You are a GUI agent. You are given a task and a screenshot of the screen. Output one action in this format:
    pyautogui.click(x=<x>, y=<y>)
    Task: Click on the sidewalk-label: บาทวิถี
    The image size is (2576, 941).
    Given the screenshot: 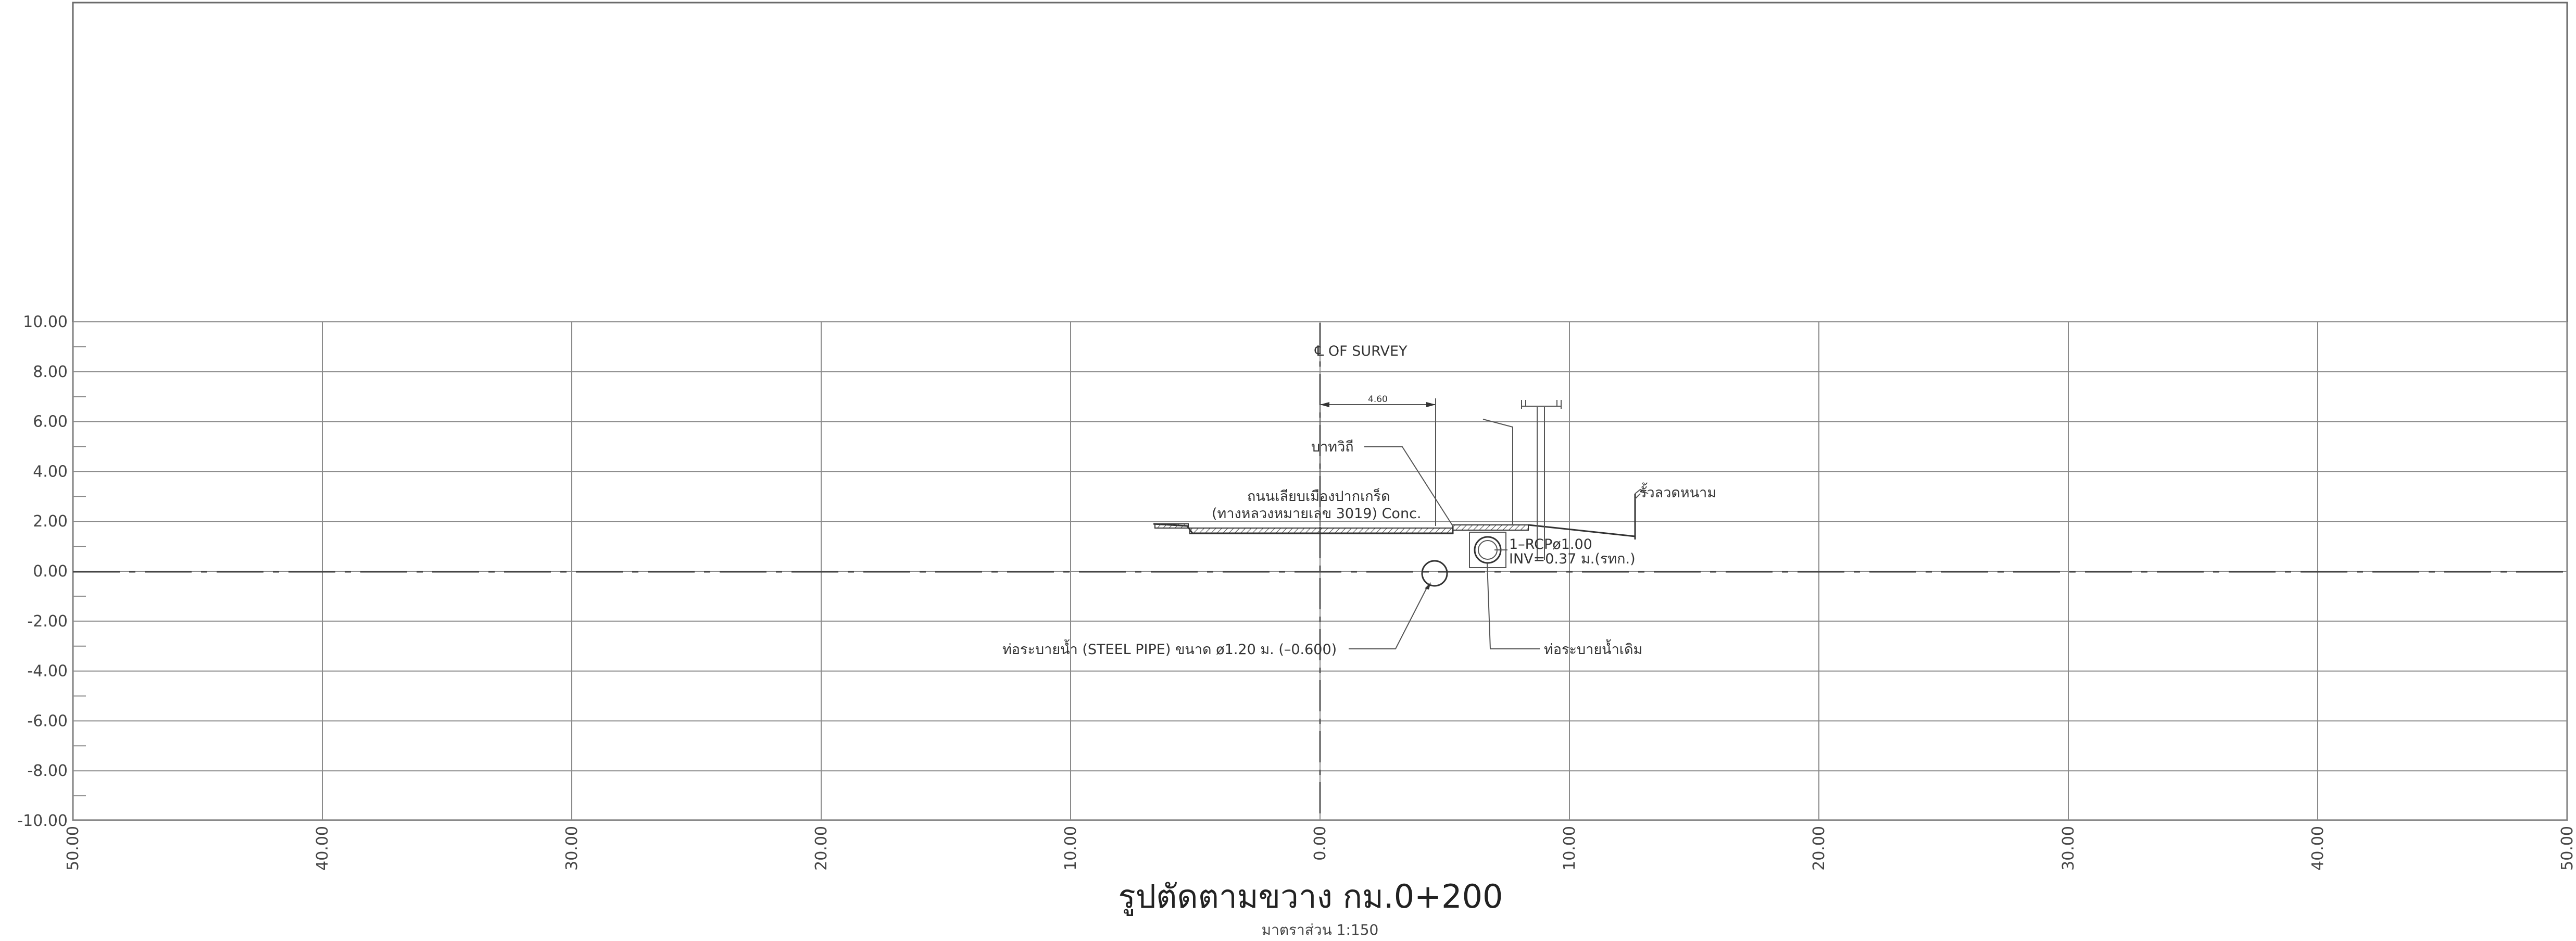 What is the action you would take?
    pyautogui.click(x=1333, y=447)
    